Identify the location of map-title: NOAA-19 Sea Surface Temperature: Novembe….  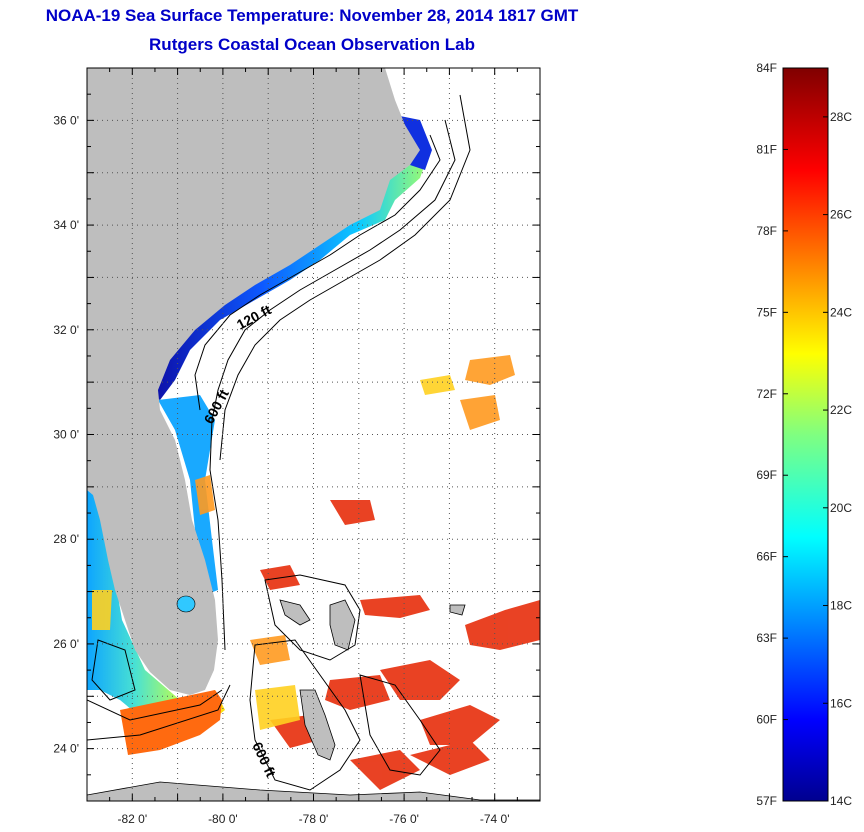
(312, 15).